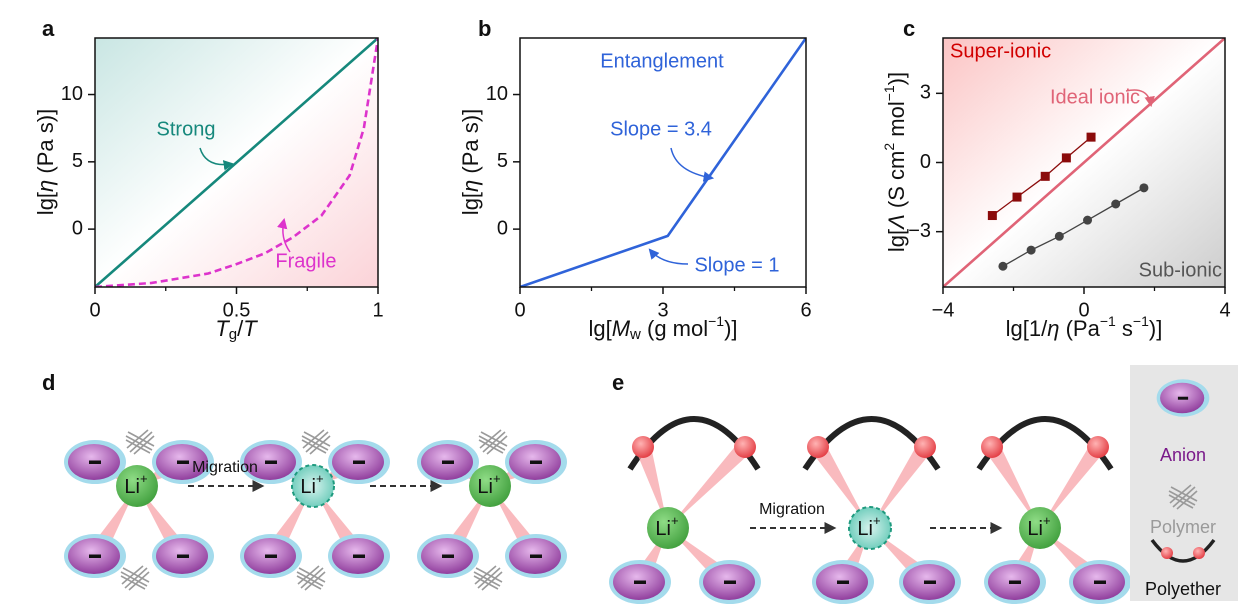 This screenshot has width=1242, height=609. I want to click on chart: 0 3 6 0 5 10 Entanglement Slope = 3.4 Slope = 1, so click(649, 179).